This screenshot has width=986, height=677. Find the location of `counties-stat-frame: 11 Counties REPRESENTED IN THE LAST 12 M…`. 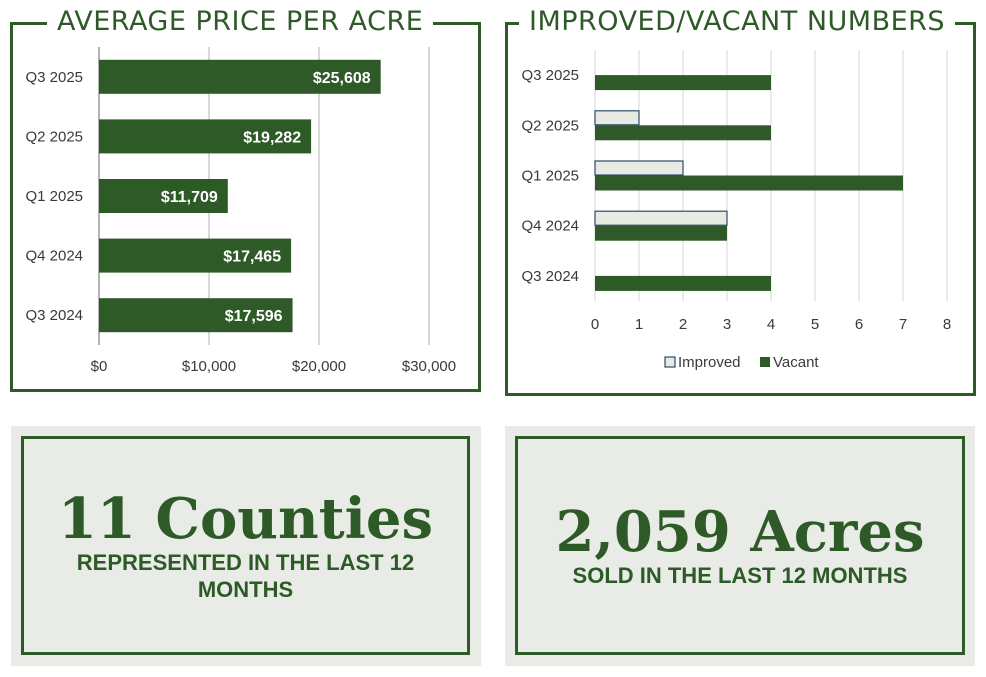

counties-stat-frame: 11 Counties REPRESENTED IN THE LAST 12 M… is located at coordinates (245, 545).